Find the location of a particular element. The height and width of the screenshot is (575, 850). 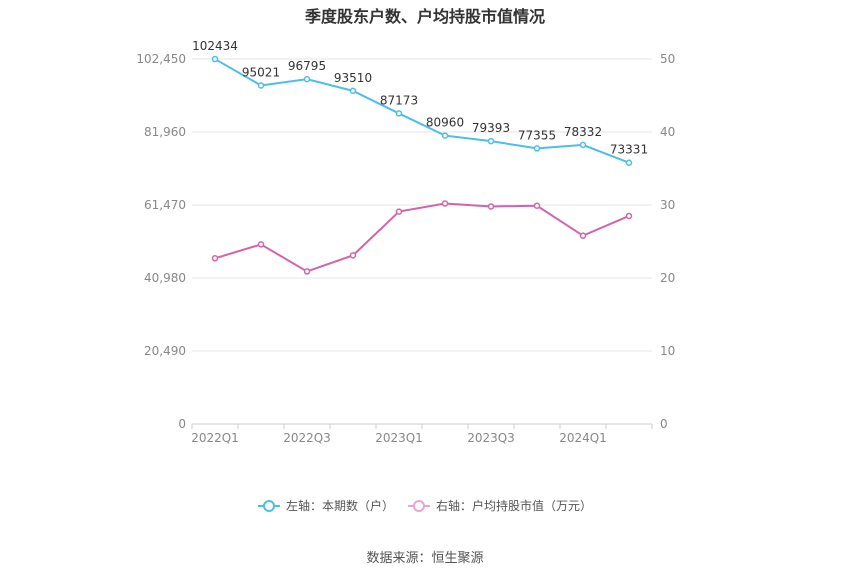

x-axis-tick-label: 2023Q1 is located at coordinates (399, 438).